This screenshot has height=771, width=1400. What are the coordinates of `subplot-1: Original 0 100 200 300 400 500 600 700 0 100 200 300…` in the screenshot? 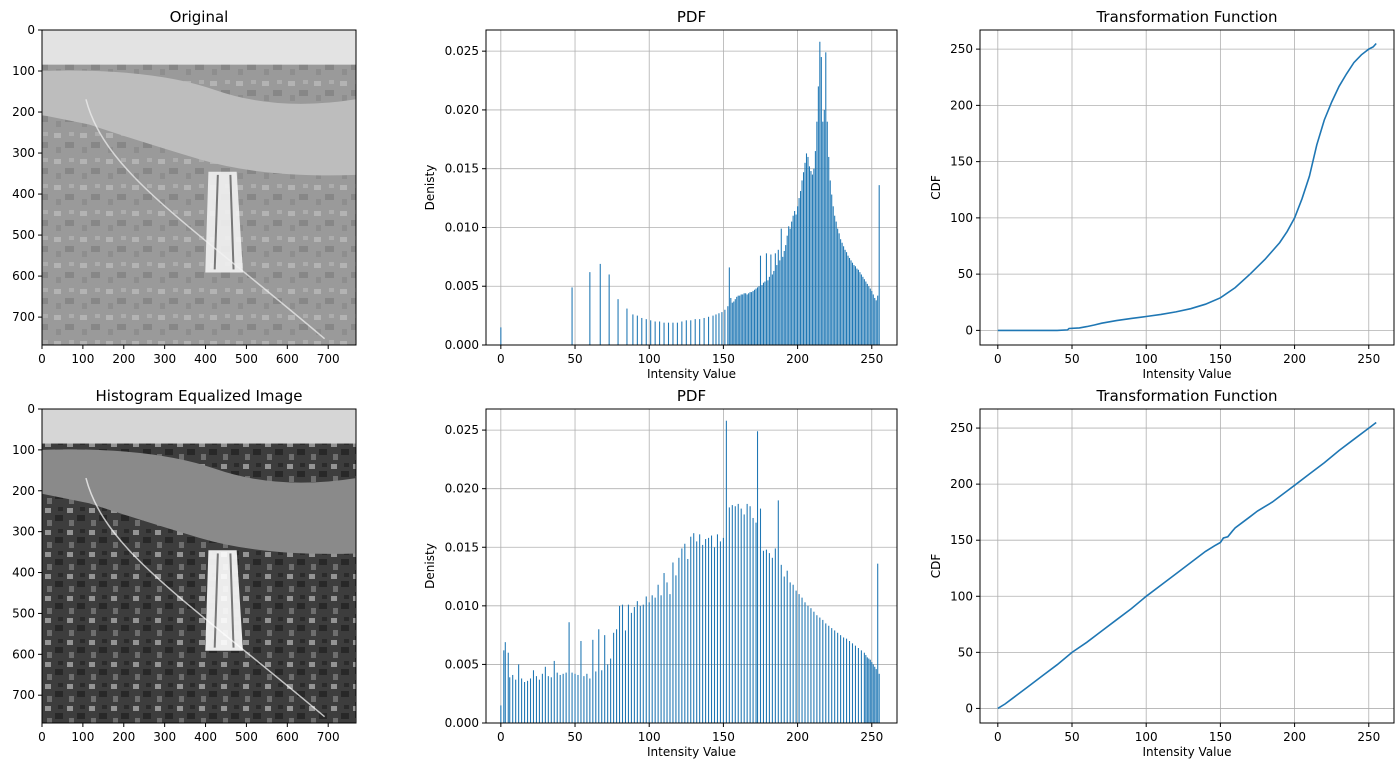 It's located at (184, 187).